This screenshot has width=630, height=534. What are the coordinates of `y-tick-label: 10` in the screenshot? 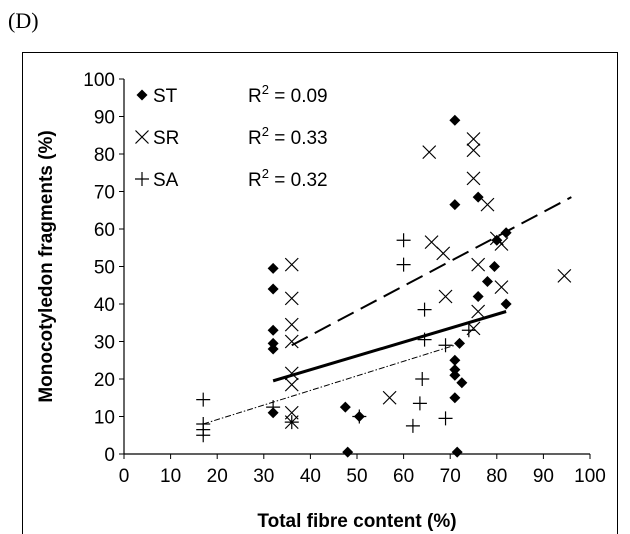 It's located at (104, 418).